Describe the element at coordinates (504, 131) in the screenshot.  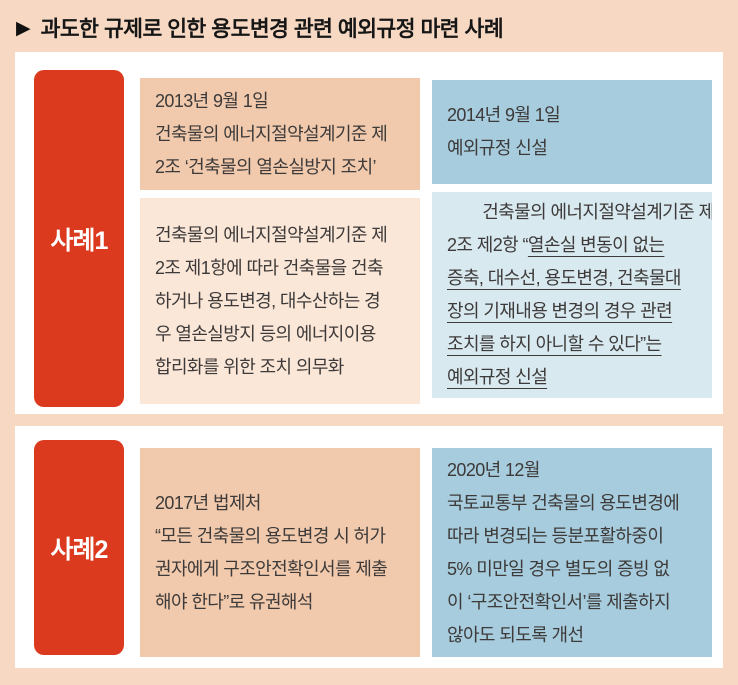
I see `case1-after-date-text: 2014년 9월 1일 예외규정 신설` at that location.